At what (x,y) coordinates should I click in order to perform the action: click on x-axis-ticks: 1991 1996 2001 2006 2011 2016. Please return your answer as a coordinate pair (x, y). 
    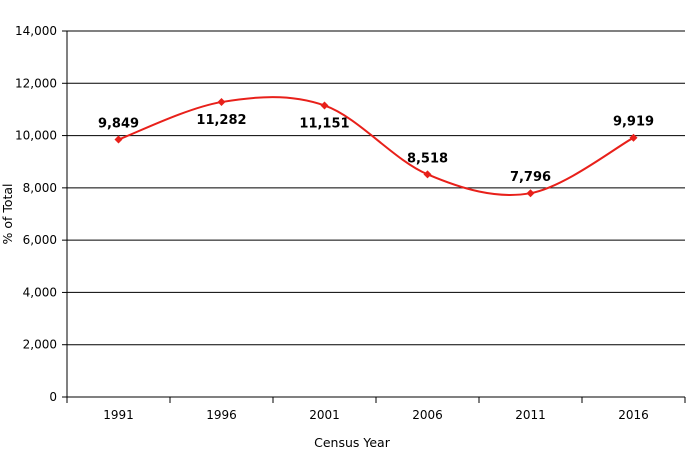
    Looking at the image, I should click on (376, 409).